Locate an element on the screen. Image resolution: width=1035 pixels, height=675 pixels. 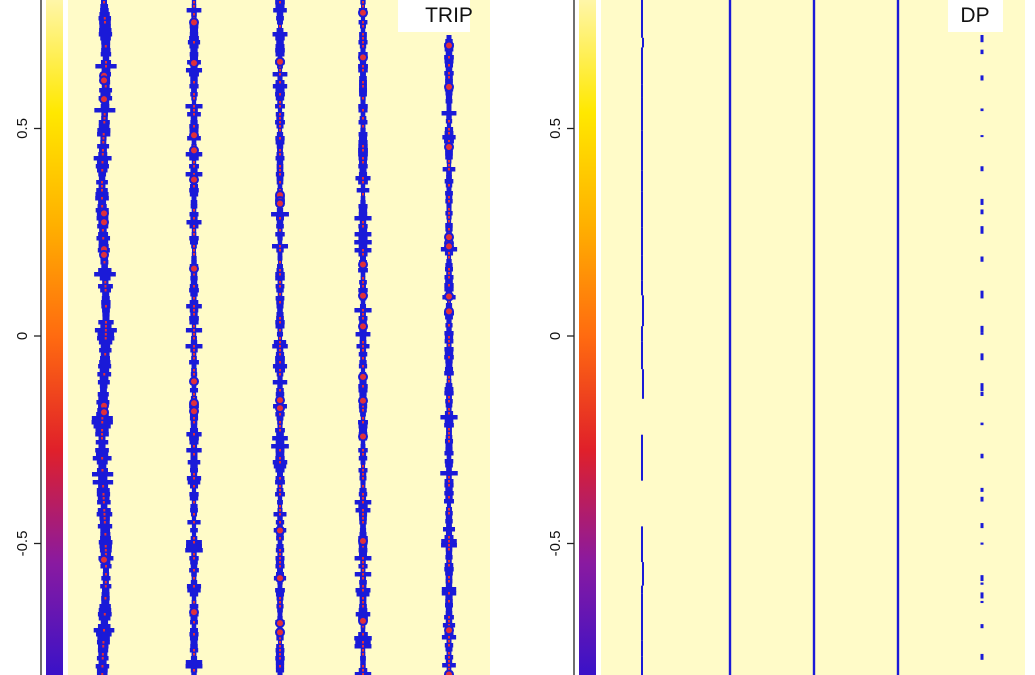
colorbar-tick-label: -0.5 is located at coordinates (22, 544).